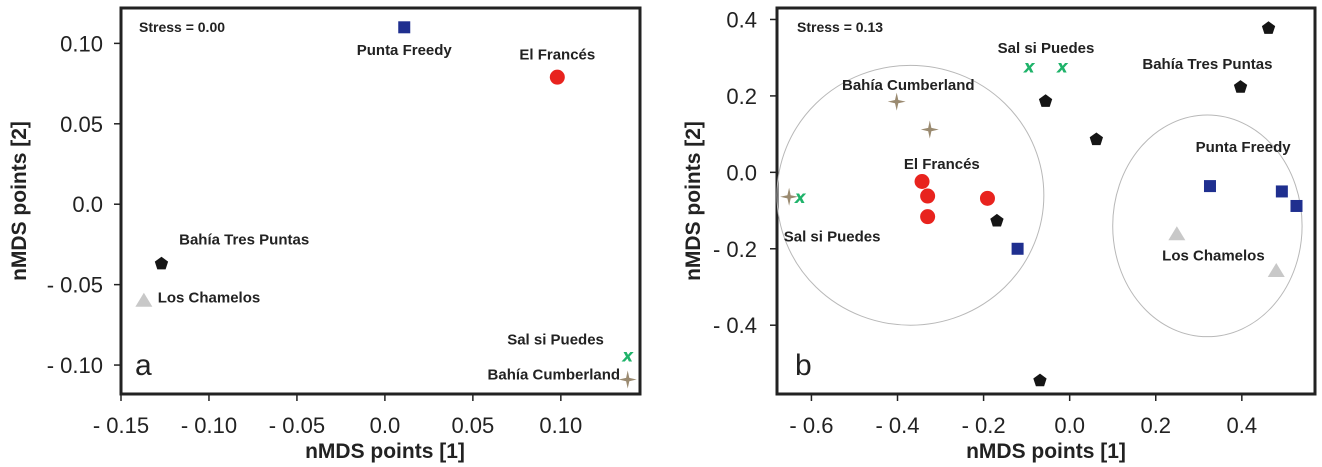  Describe the element at coordinates (297, 425) in the screenshot. I see `panel-a-x-tick-label: - 0.05` at that location.